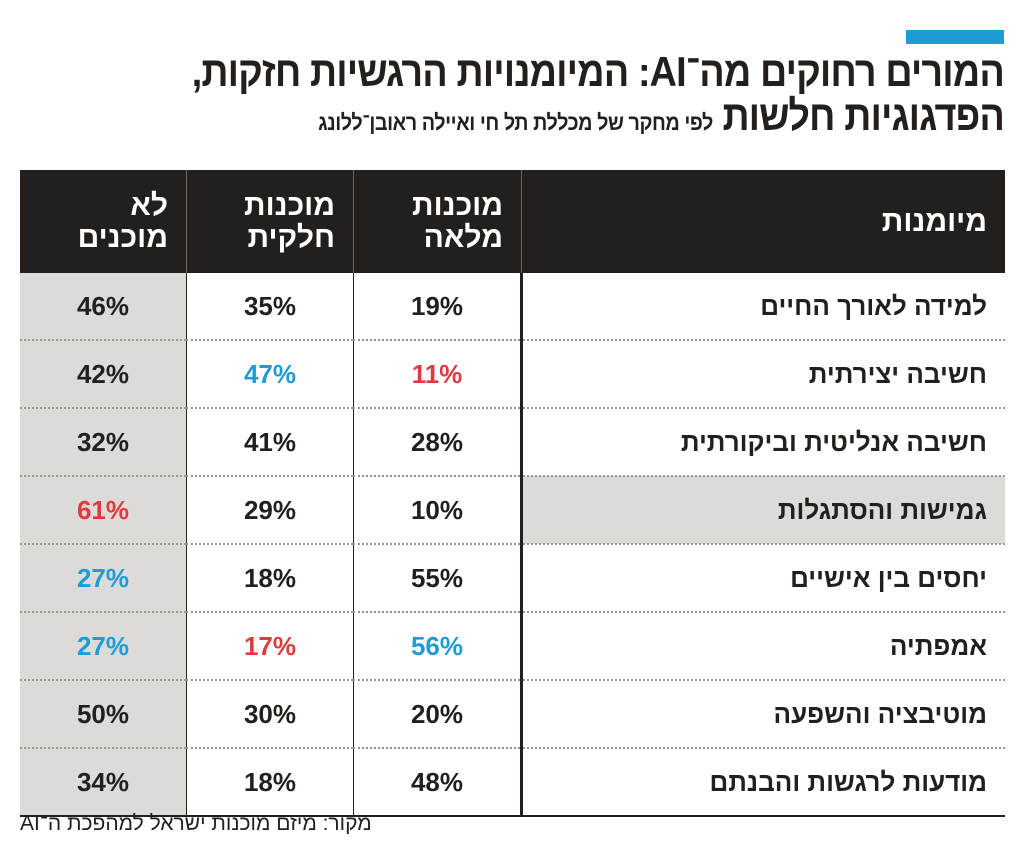  Describe the element at coordinates (762, 442) in the screenshot. I see `cell-skill: חשיבה אנליטית וביקורתית` at that location.